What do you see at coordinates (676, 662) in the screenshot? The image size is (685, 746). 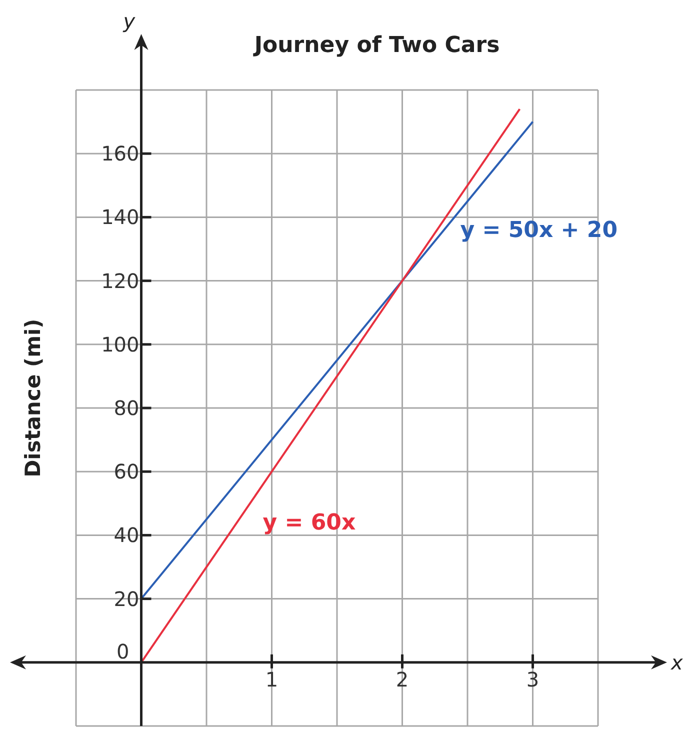 I see `x-axis-title: x` at bounding box center [676, 662].